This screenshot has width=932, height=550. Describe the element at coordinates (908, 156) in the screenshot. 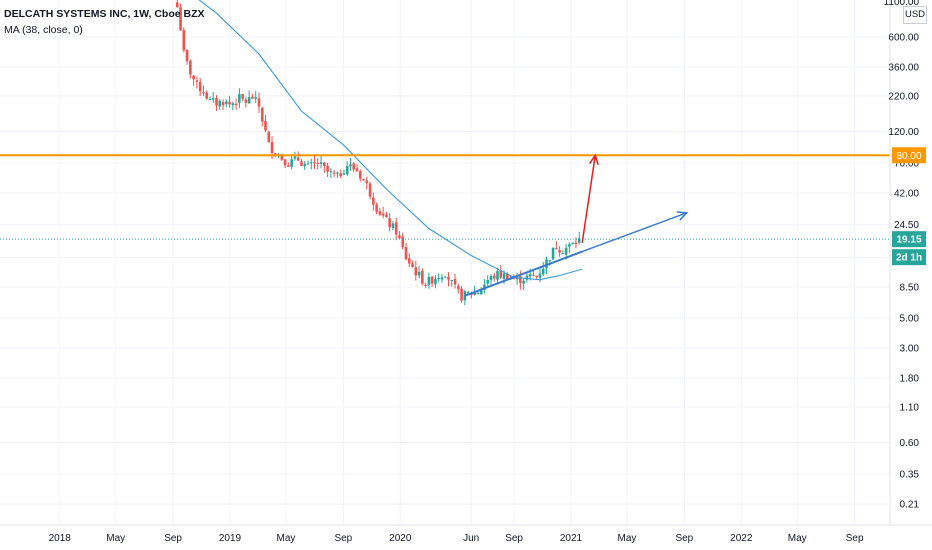

I see `level-price-text: 80.00` at that location.